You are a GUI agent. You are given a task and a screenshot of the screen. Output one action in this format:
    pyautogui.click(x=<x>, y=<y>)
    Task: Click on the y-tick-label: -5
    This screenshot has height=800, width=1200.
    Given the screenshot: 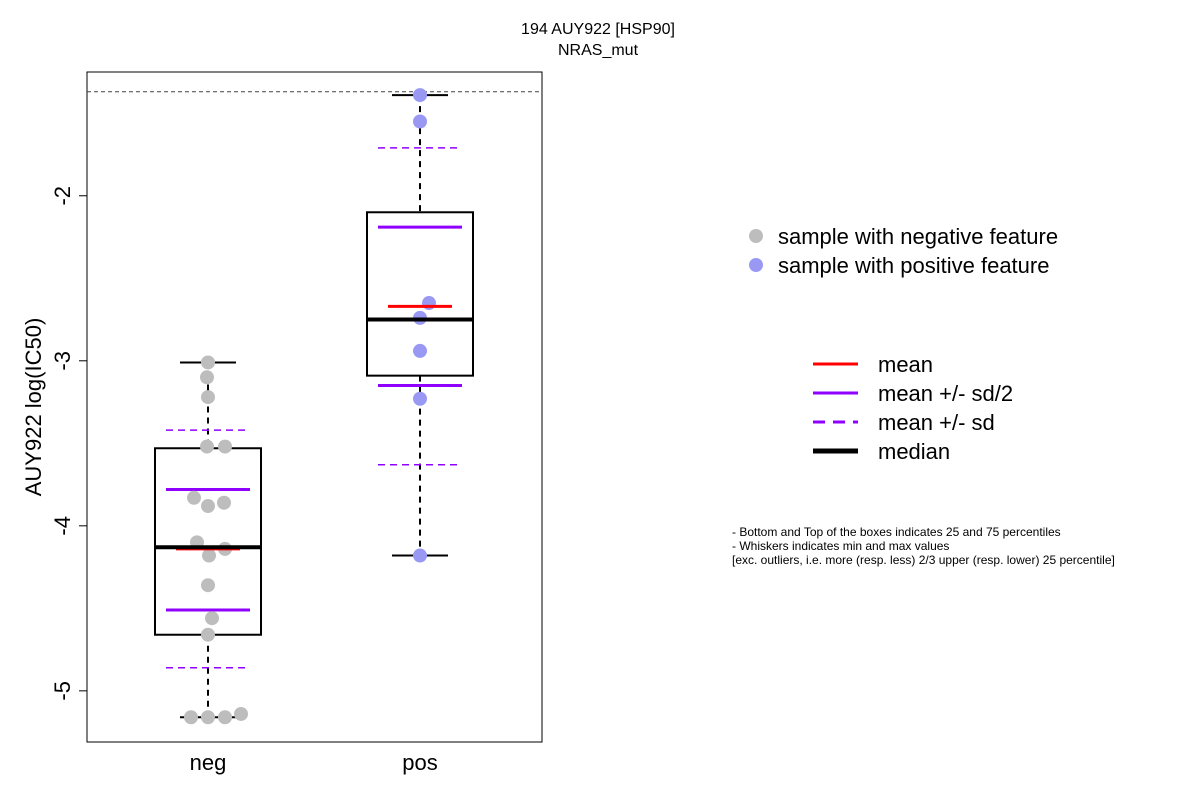 What is the action you would take?
    pyautogui.click(x=62, y=691)
    